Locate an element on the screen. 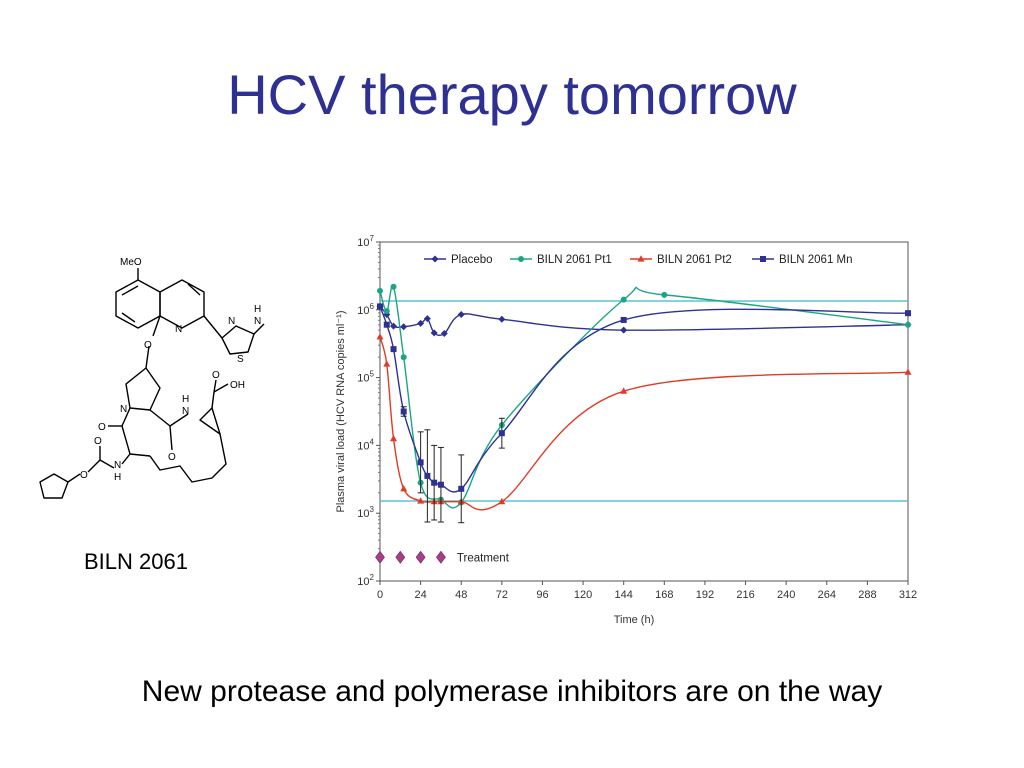 The height and width of the screenshot is (768, 1024). x-tick-label: 0 is located at coordinates (380, 595).